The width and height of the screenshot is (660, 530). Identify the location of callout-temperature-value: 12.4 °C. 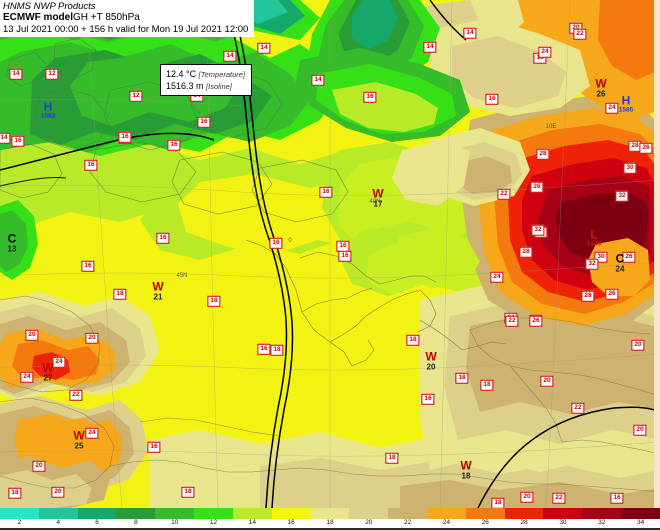
(181, 74).